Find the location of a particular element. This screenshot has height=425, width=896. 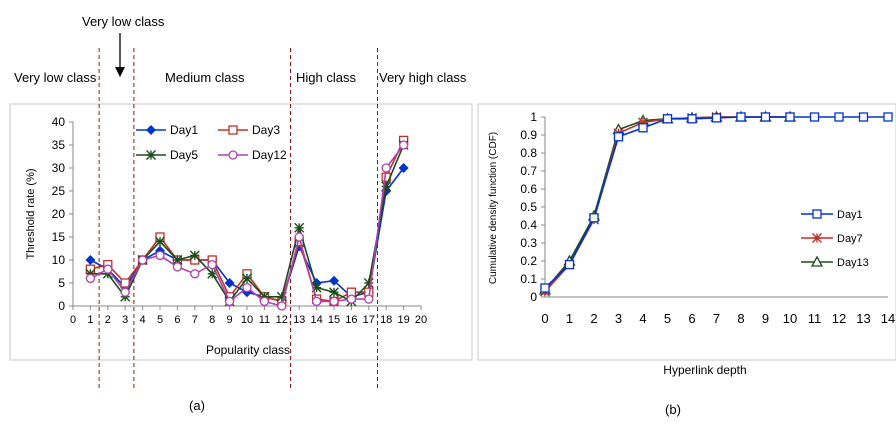

chart-a-x-tick-label: 0 is located at coordinates (73, 320).